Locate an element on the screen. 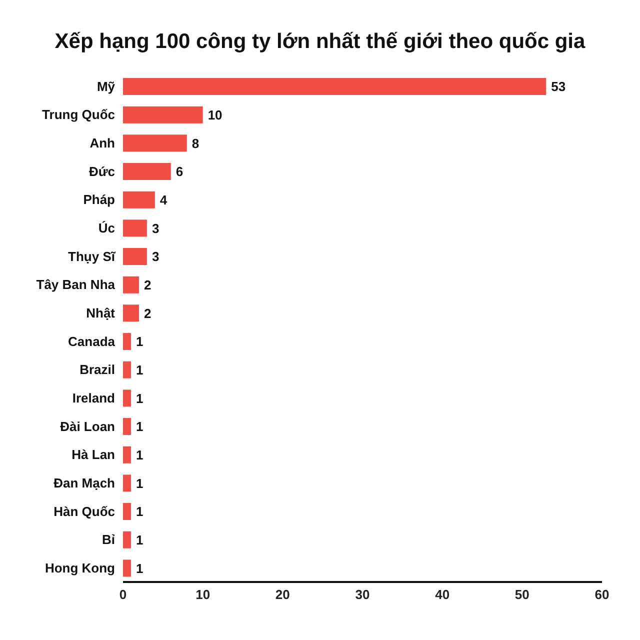  y-tick-label: Pháp is located at coordinates (99, 200).